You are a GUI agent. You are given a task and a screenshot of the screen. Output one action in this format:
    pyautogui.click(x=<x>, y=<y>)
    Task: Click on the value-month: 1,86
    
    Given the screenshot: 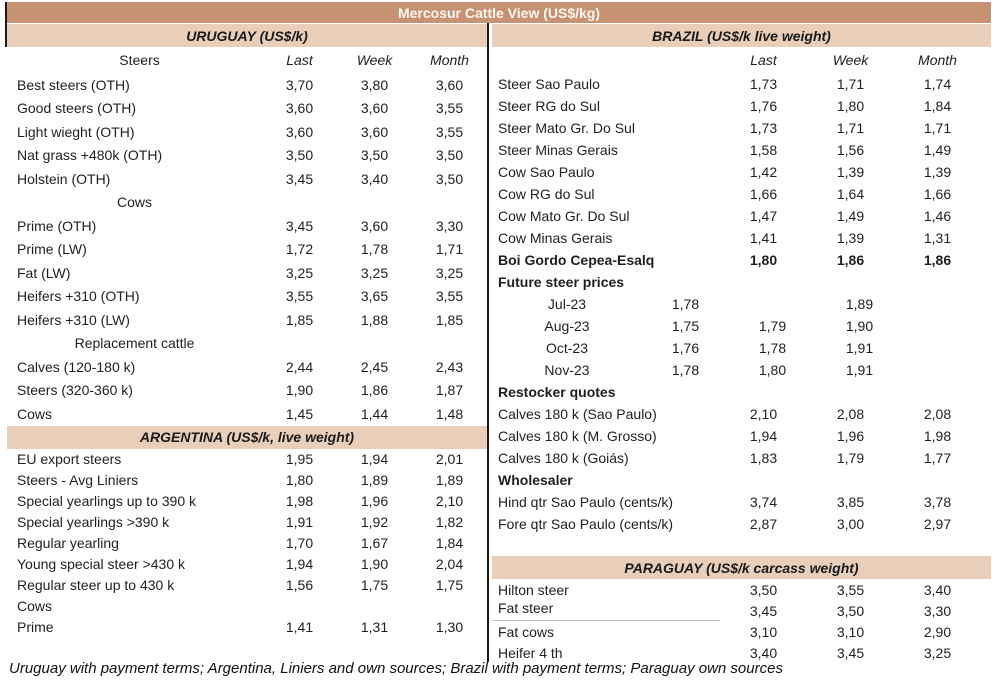 What is the action you would take?
    pyautogui.click(x=937, y=260)
    